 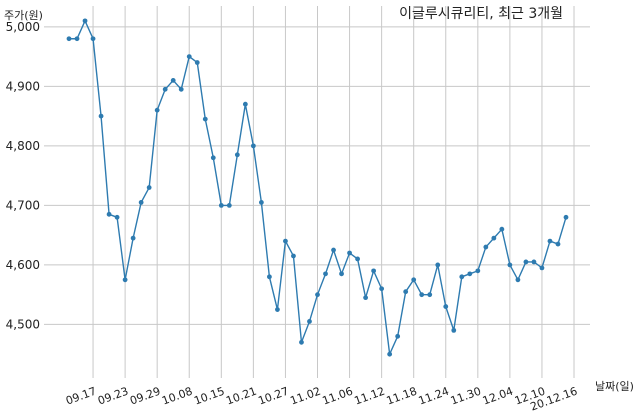 I want to click on x-axis-label: 날짜(일), so click(x=614, y=386).